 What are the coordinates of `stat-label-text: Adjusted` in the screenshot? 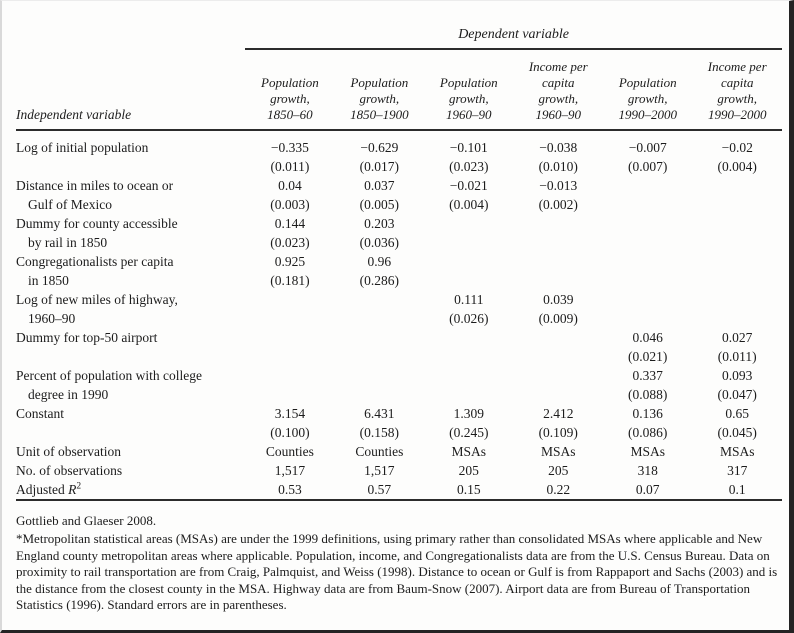 It's located at (42, 489).